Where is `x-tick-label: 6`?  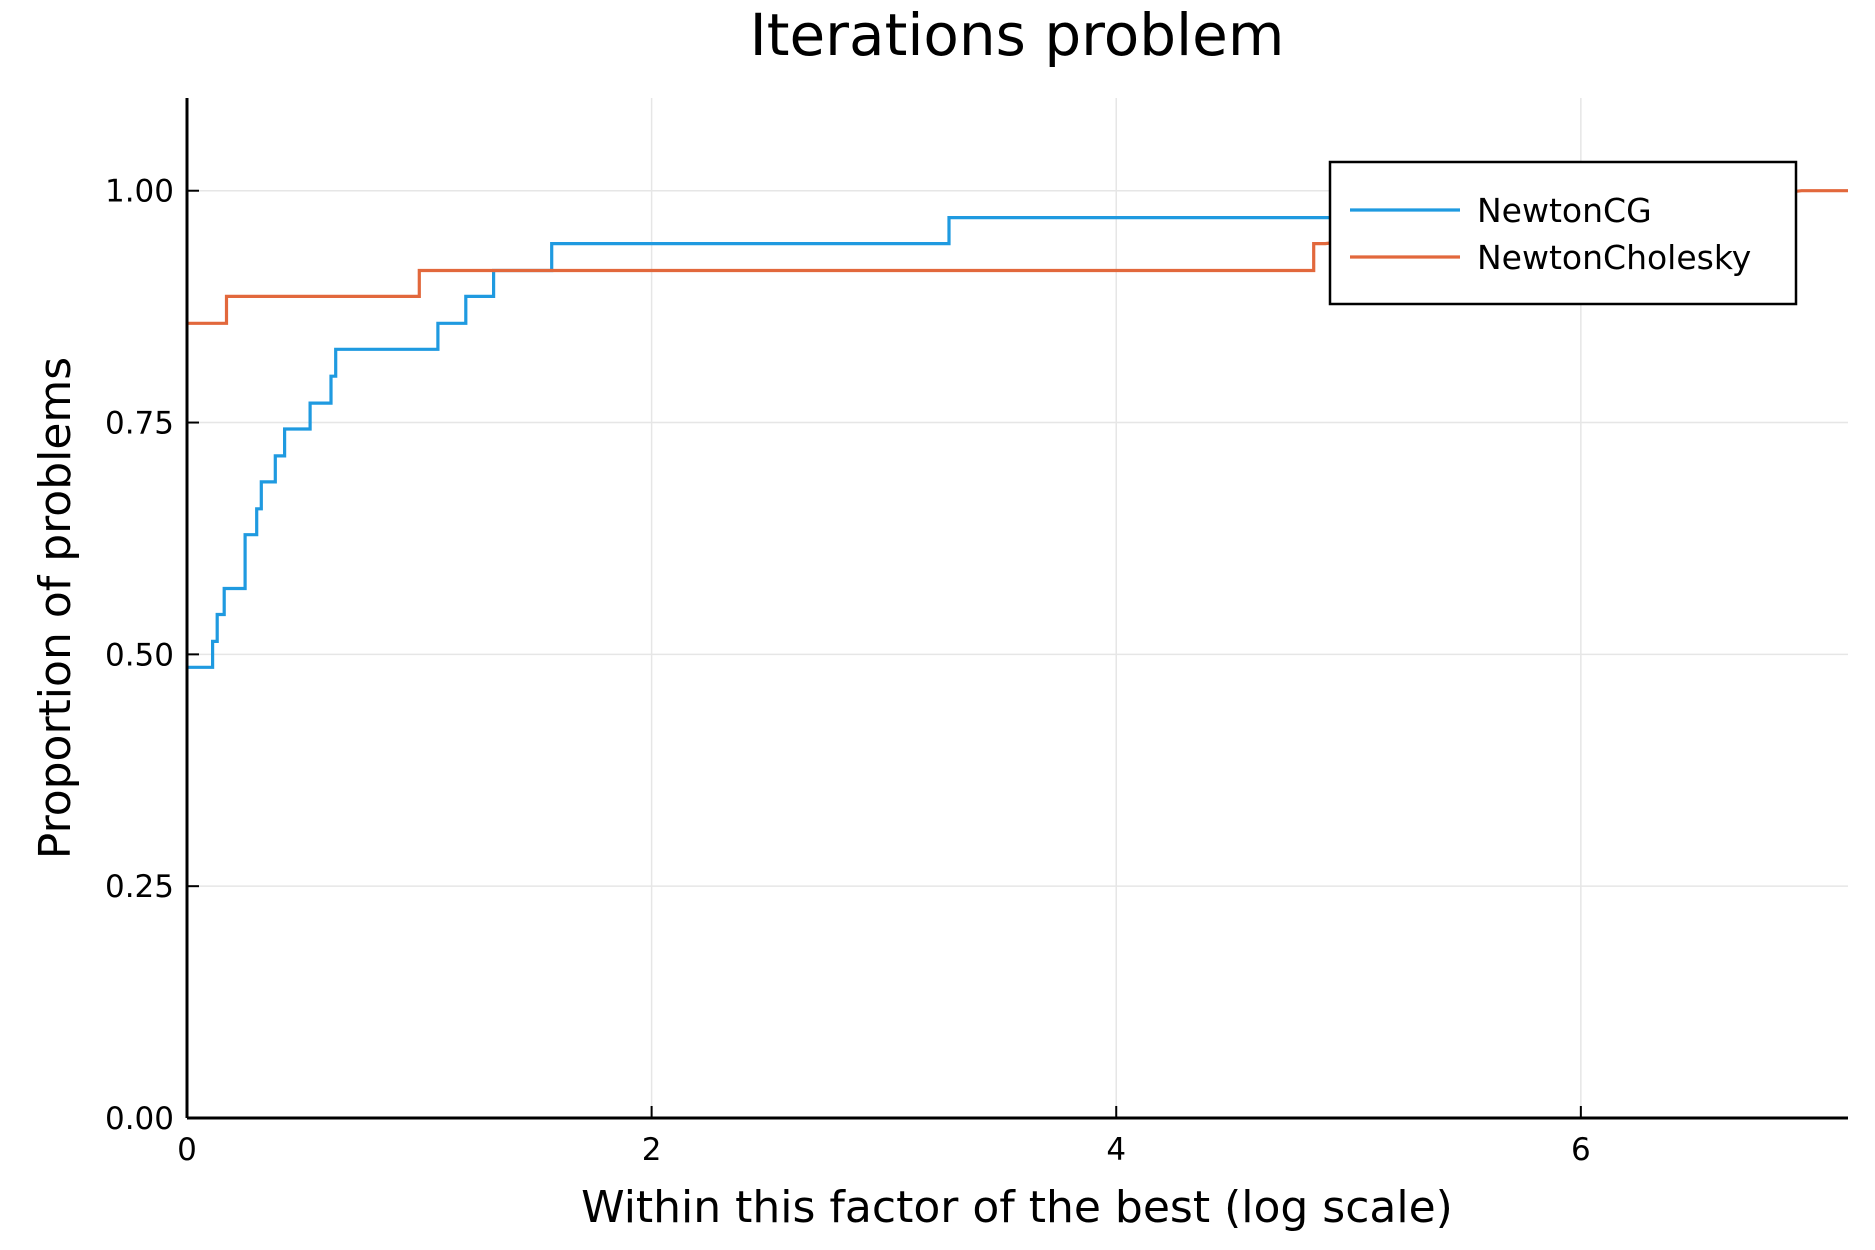
x-tick-label: 6 is located at coordinates (1581, 1150).